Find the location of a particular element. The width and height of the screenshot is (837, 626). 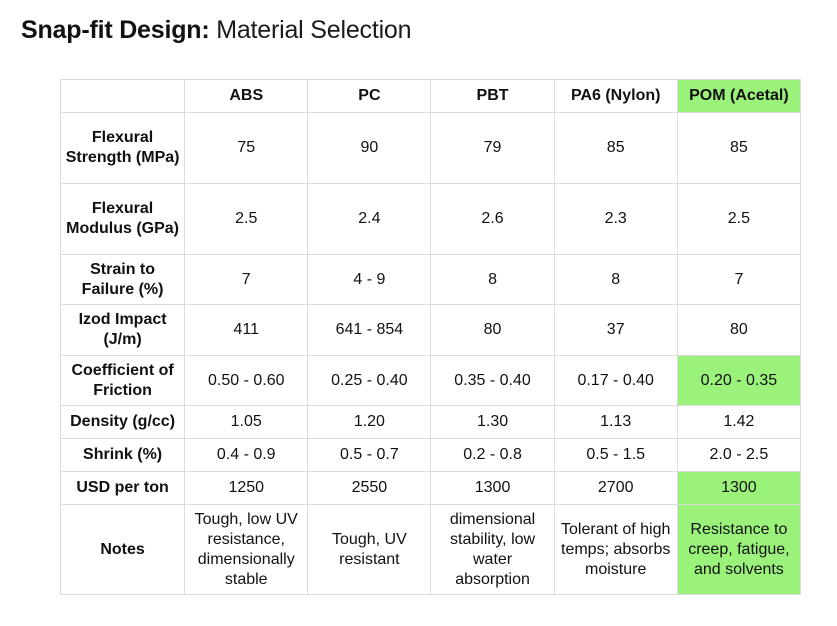

table-header-row: ABS PC PBT PA6 (Nylon) POM (Acetal) is located at coordinates (430, 96).